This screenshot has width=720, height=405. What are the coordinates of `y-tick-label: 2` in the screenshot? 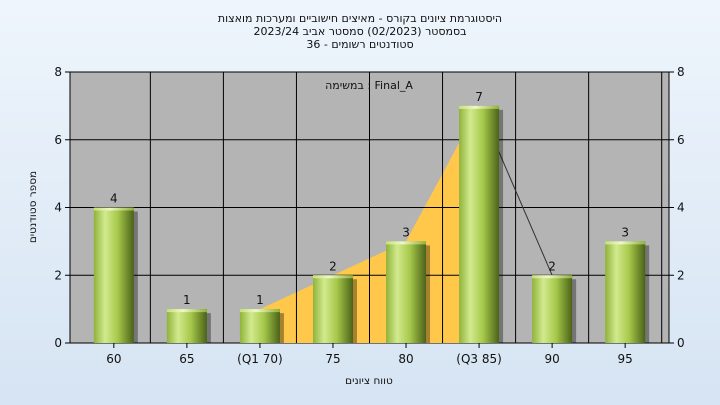 It's located at (58, 275).